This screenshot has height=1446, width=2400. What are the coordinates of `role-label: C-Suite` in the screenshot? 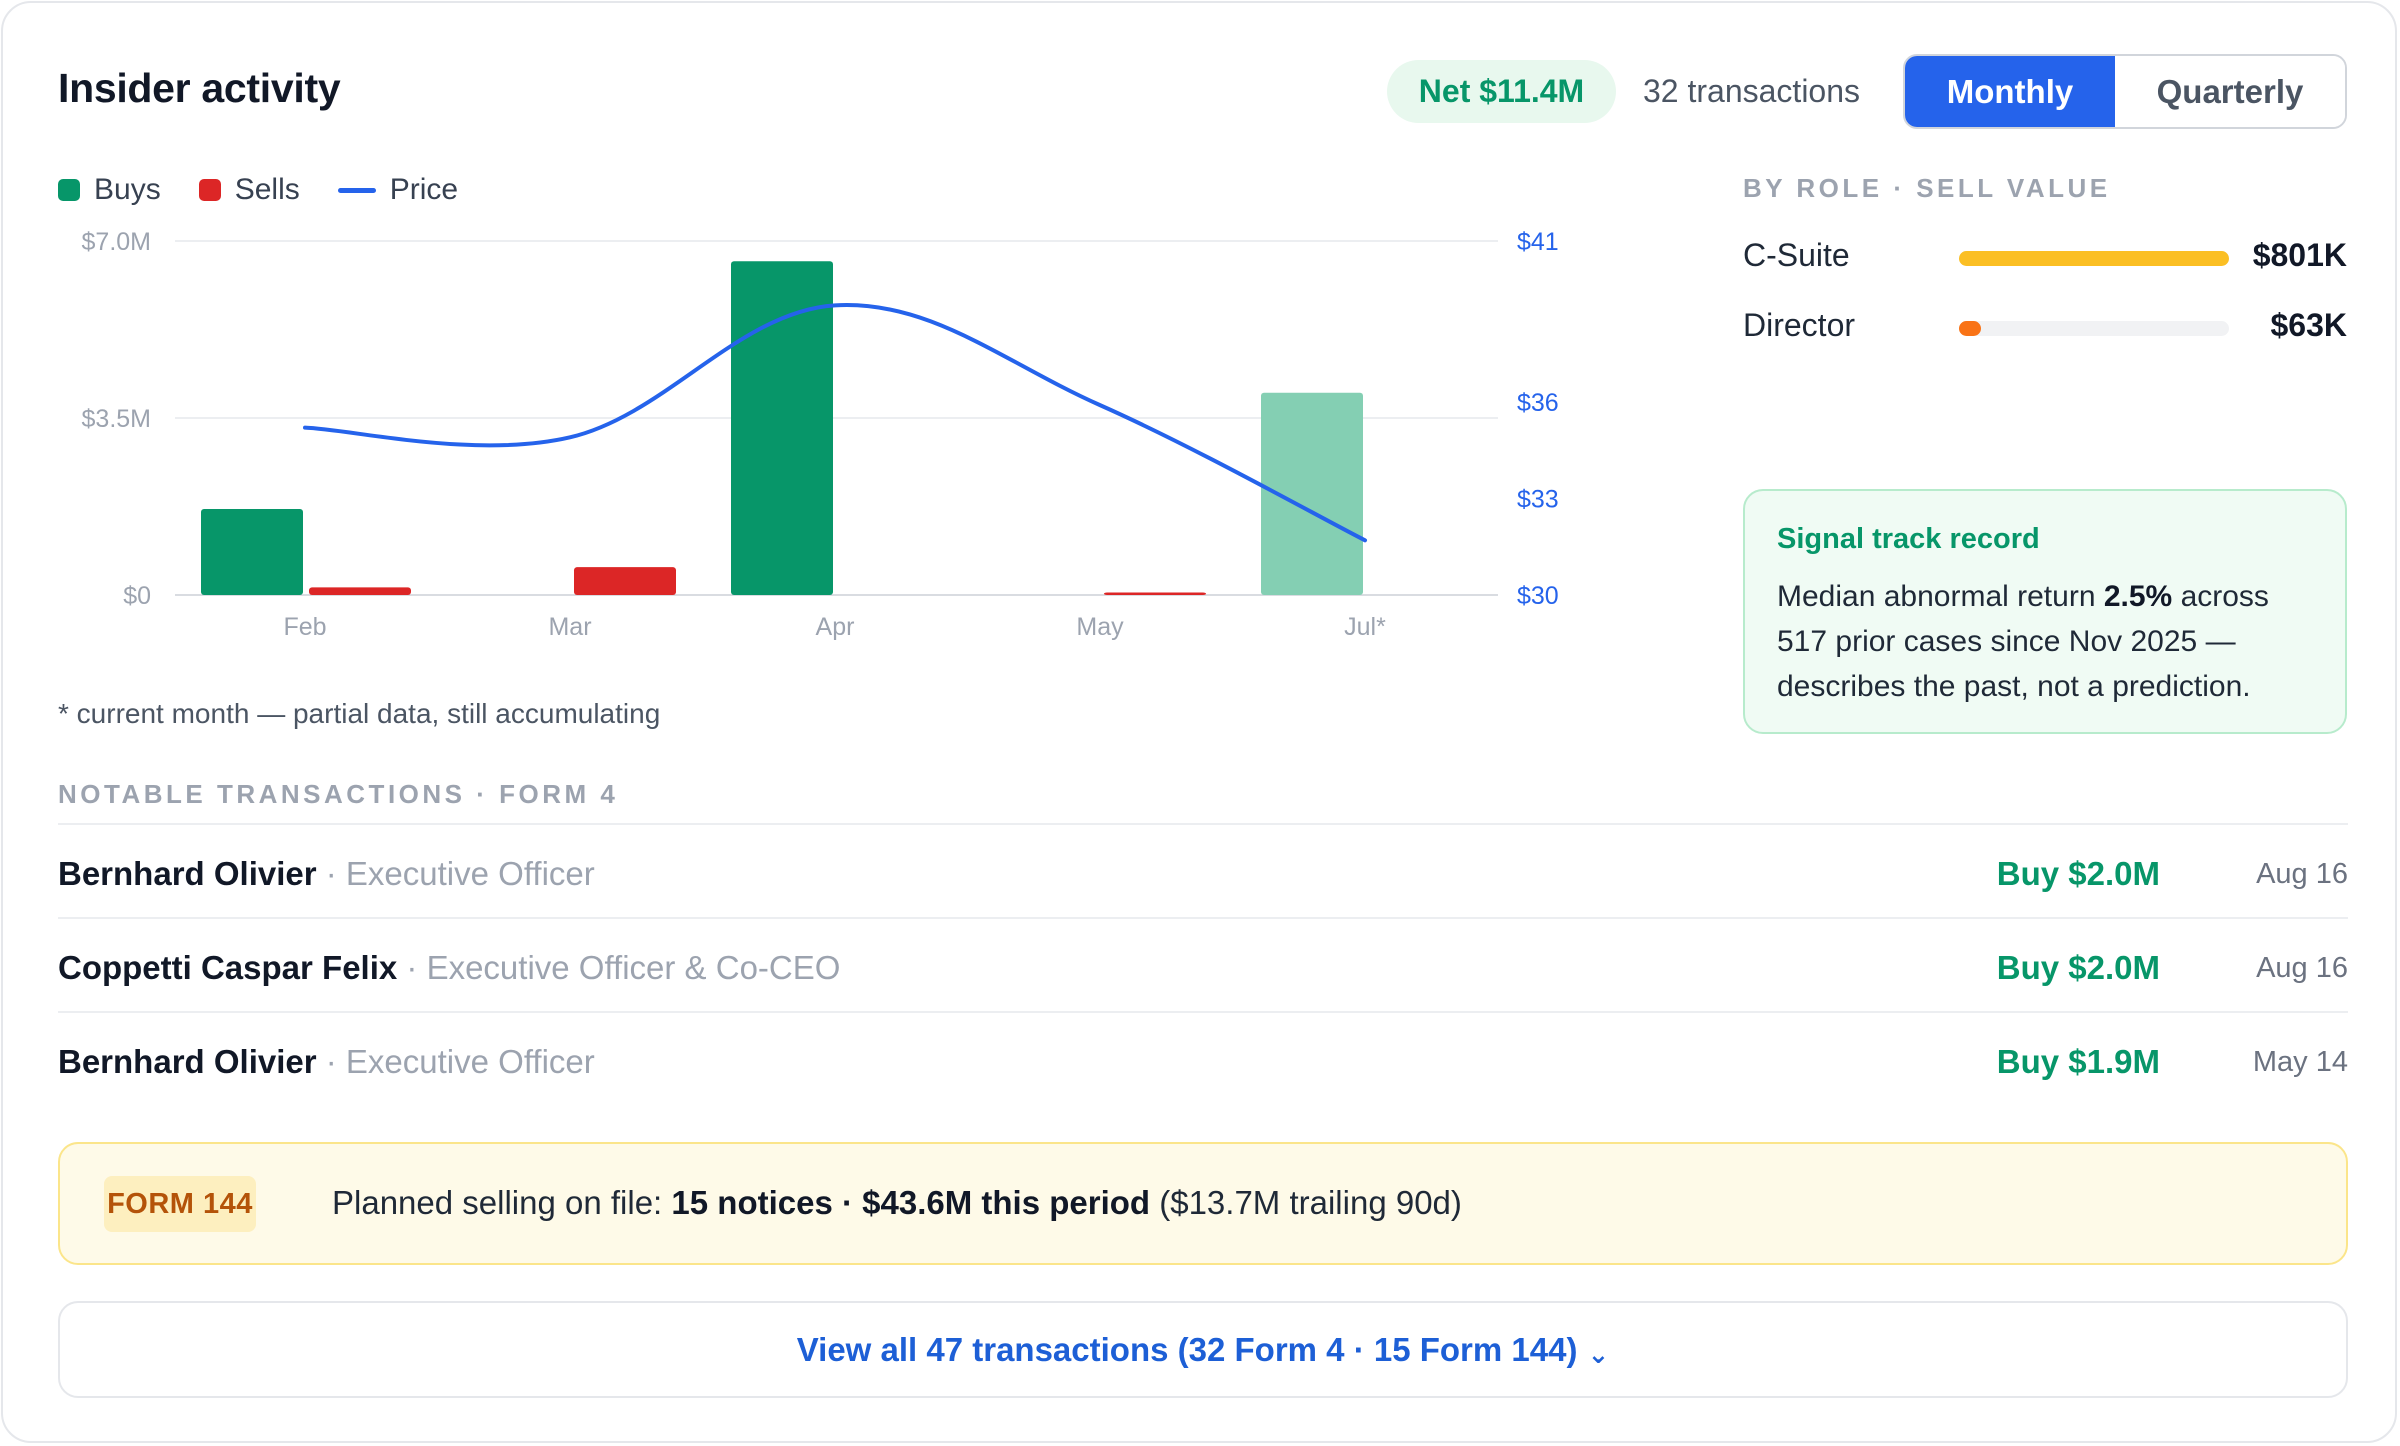 It's located at (1796, 255).